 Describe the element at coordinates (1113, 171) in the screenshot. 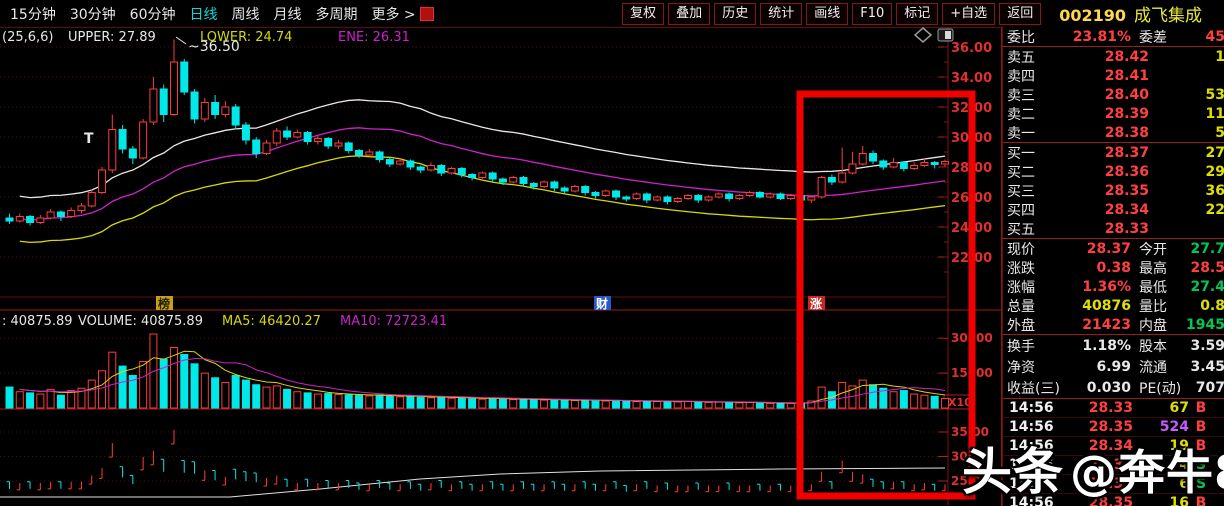

I see `bid-row-2: 买二 28.36 29` at that location.